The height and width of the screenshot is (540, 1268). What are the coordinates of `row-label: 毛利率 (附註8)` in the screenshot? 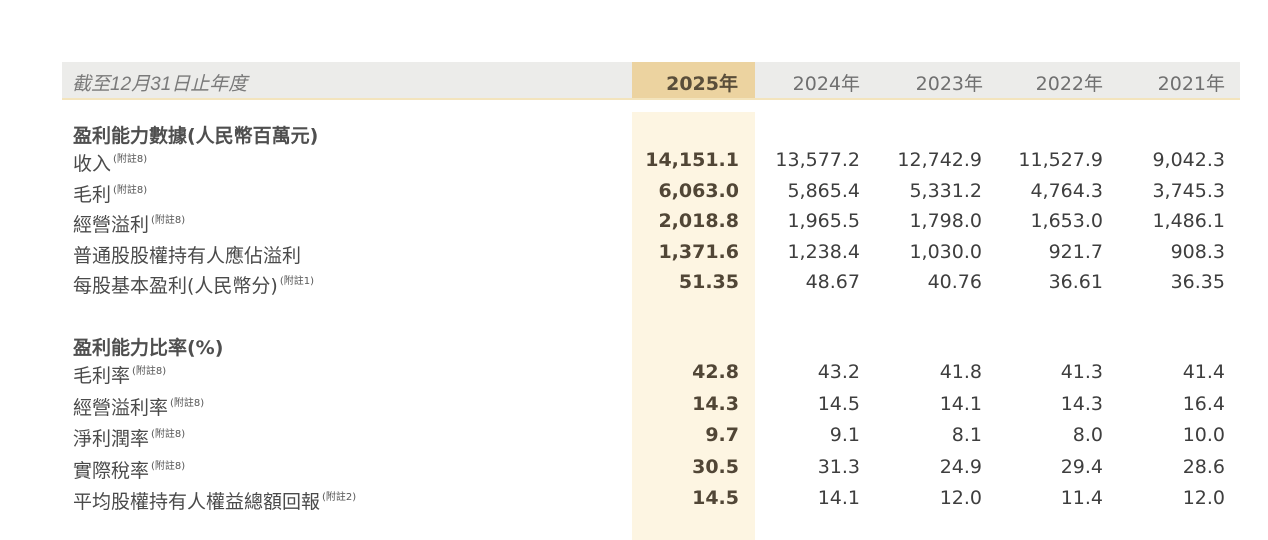 It's located at (119, 374).